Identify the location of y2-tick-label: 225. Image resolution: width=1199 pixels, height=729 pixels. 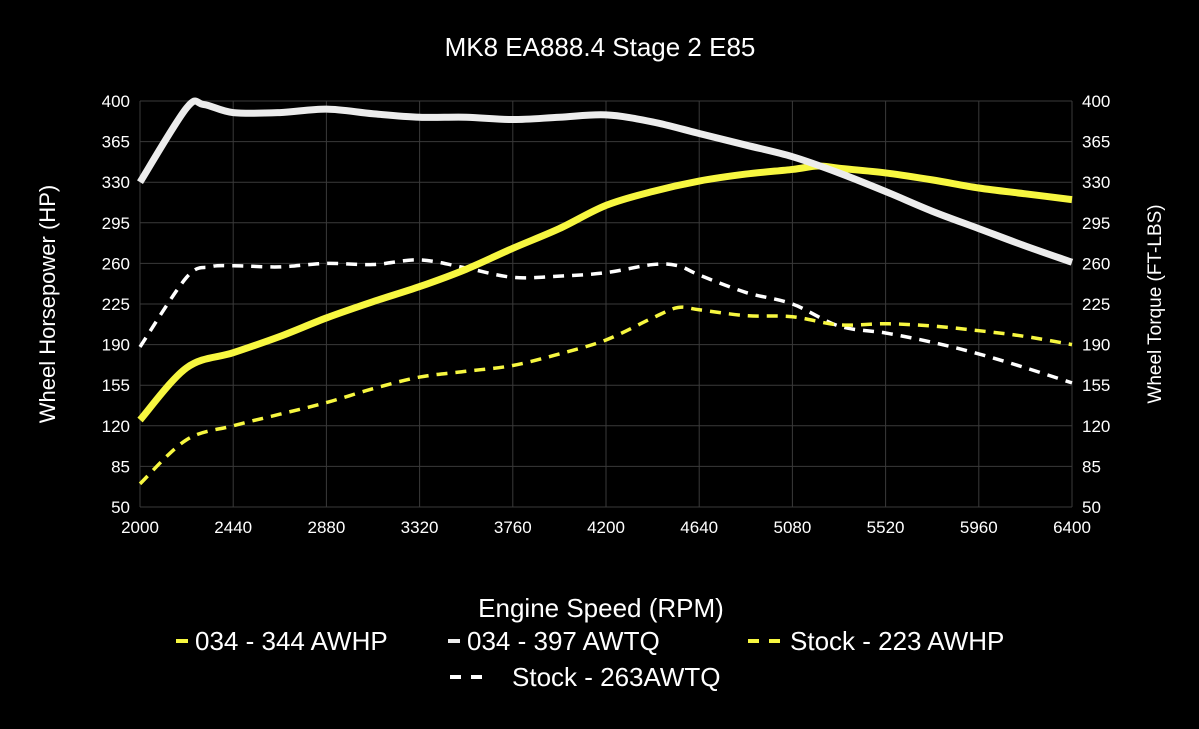
(1096, 304).